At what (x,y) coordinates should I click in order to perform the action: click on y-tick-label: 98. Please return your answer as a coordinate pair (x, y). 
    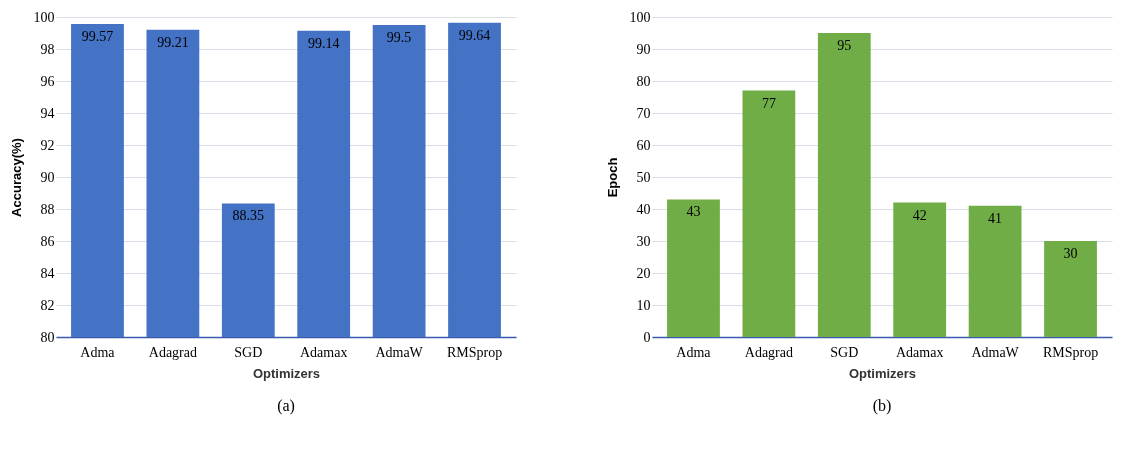
    Looking at the image, I should click on (47, 49).